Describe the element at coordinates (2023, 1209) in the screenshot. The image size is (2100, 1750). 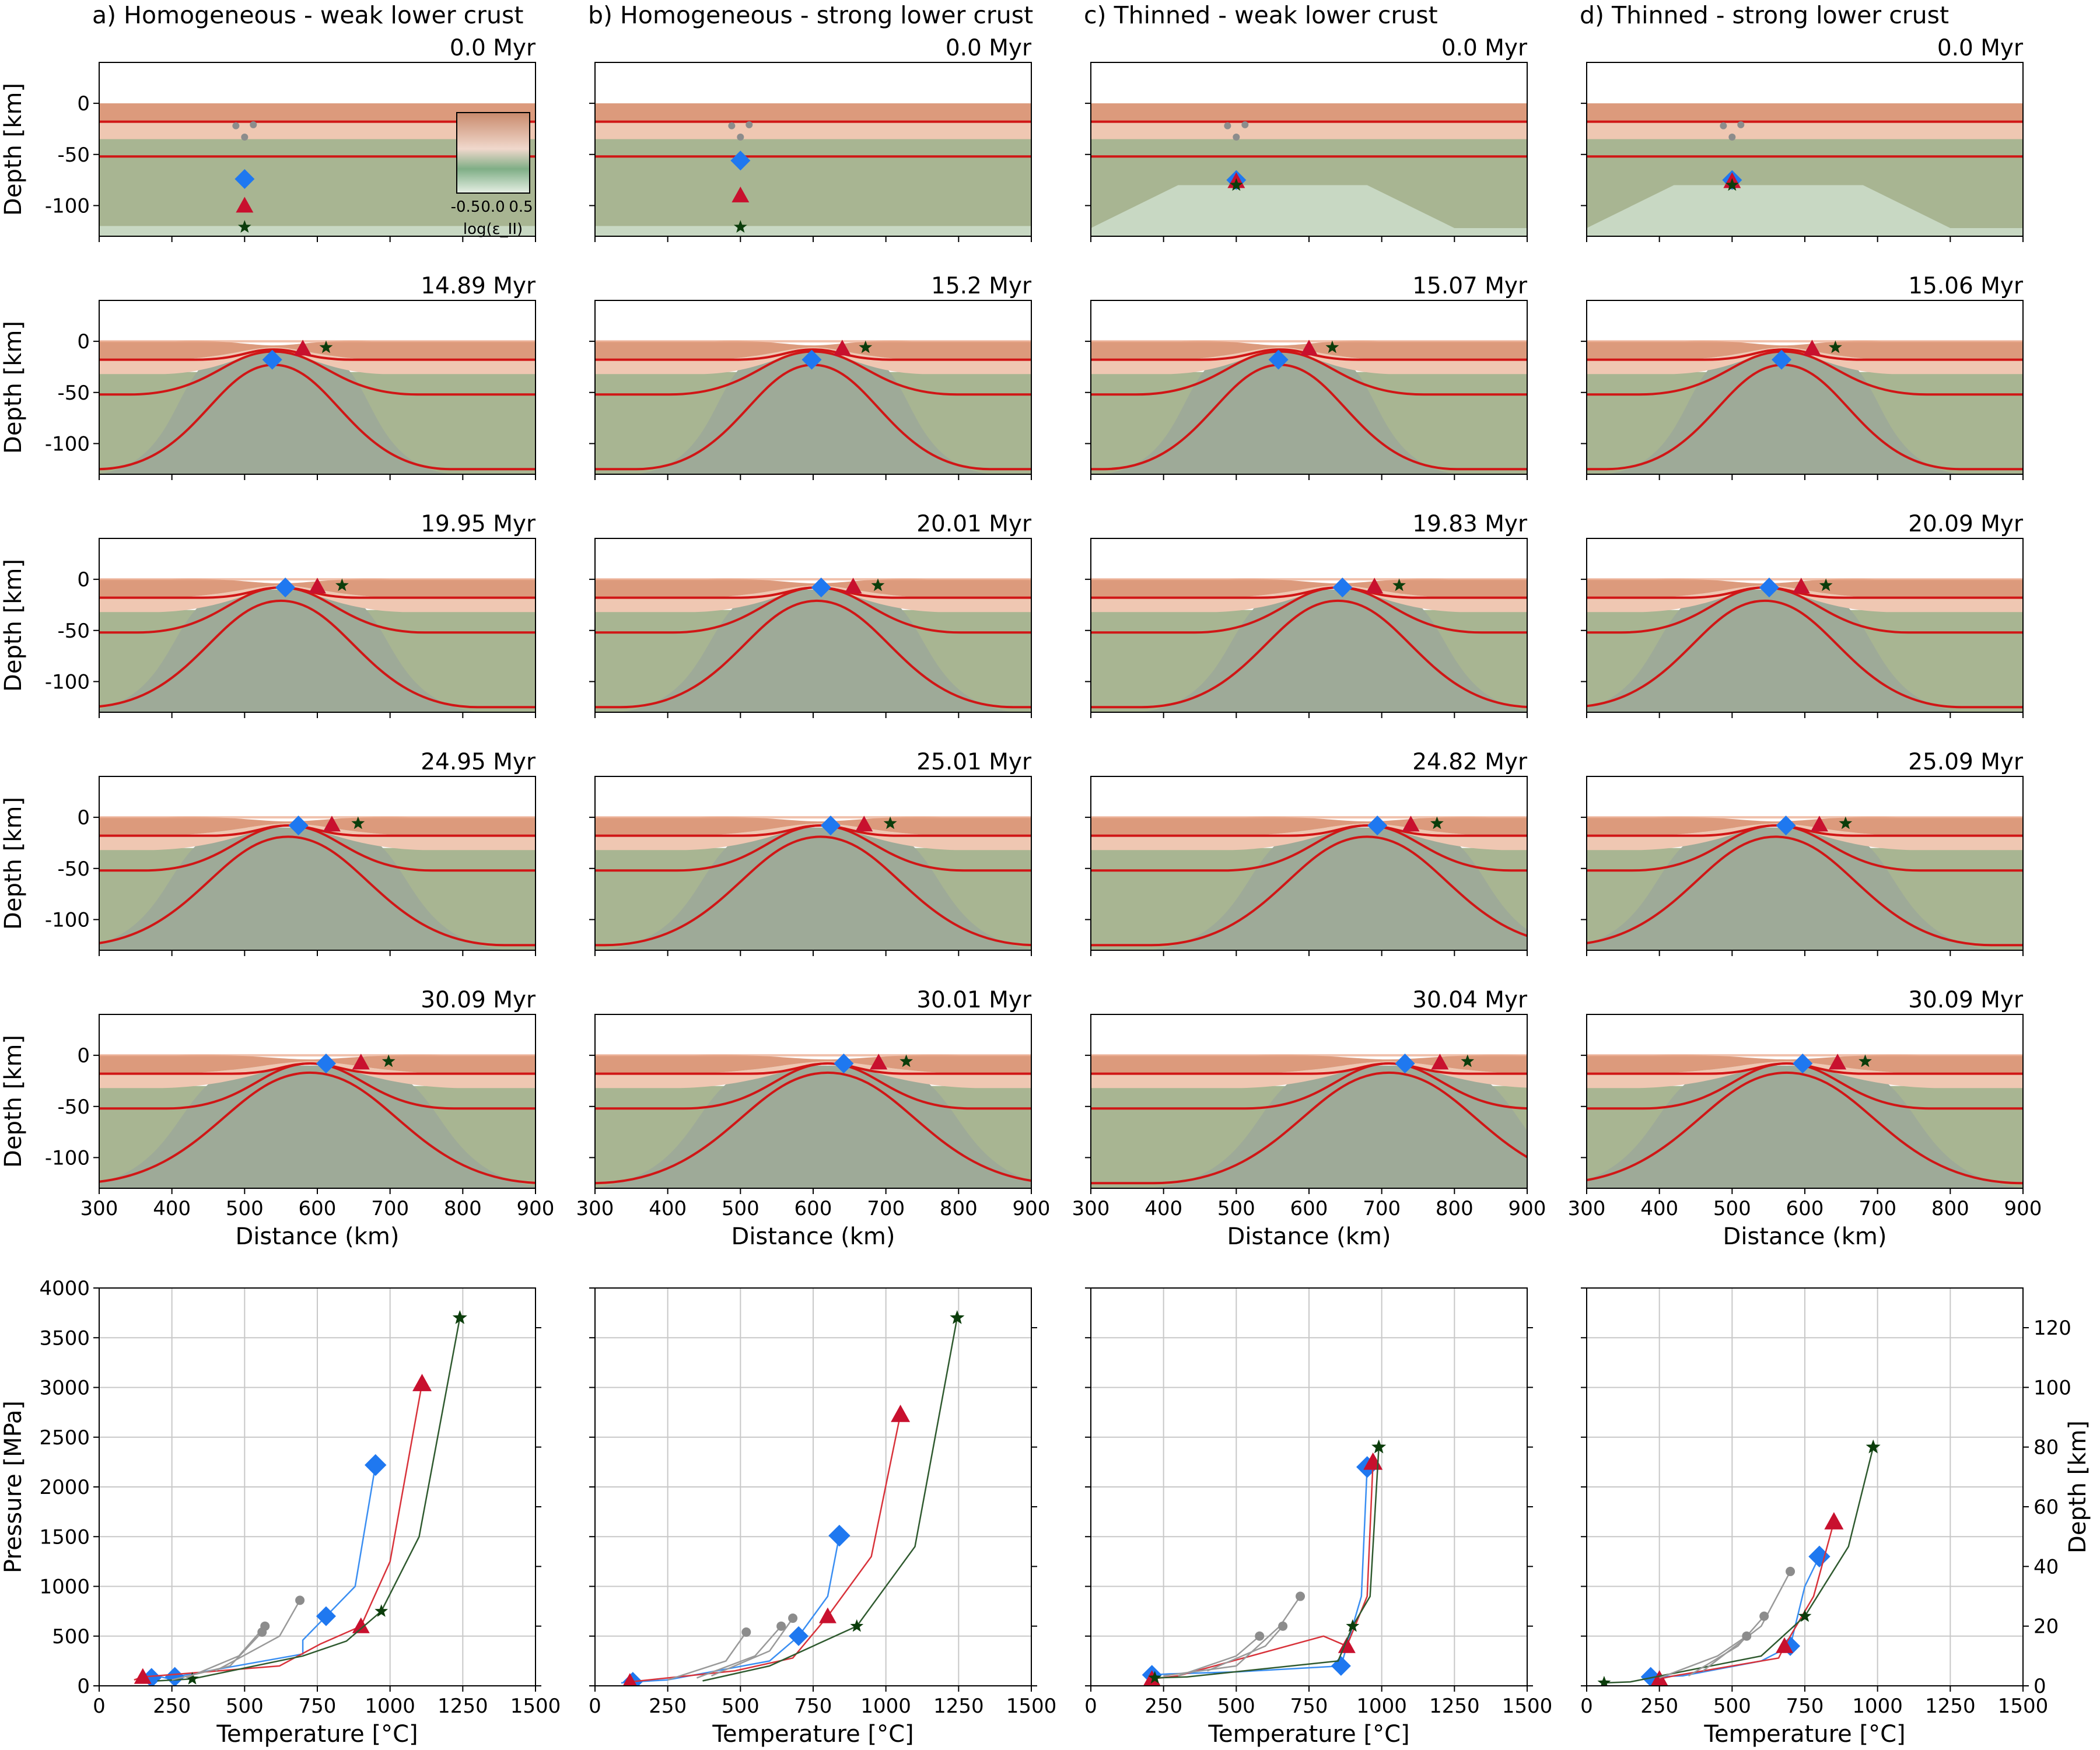
I see `x-tick-label: 900` at that location.